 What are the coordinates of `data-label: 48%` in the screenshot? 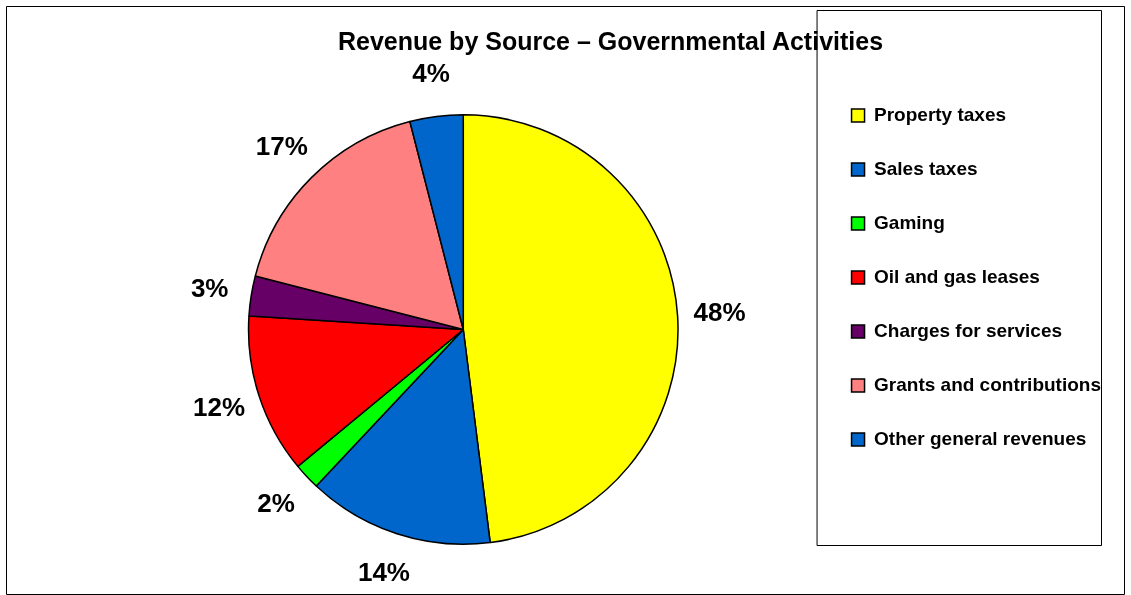 It's located at (719, 311).